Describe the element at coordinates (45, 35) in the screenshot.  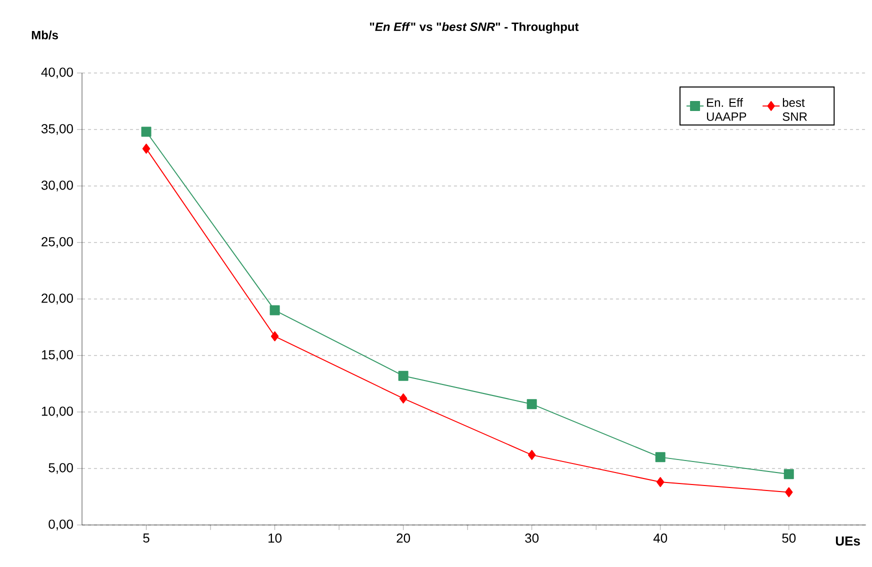
I see `y-axis-title: Mb/s` at that location.